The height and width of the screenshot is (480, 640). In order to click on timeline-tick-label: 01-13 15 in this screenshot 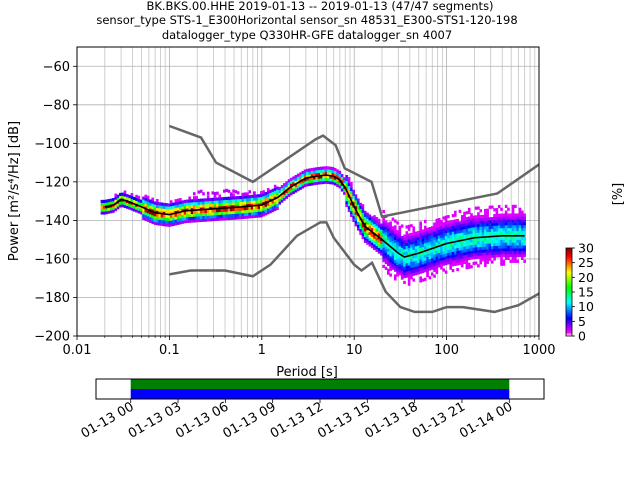, I will do `click(344, 420)`.